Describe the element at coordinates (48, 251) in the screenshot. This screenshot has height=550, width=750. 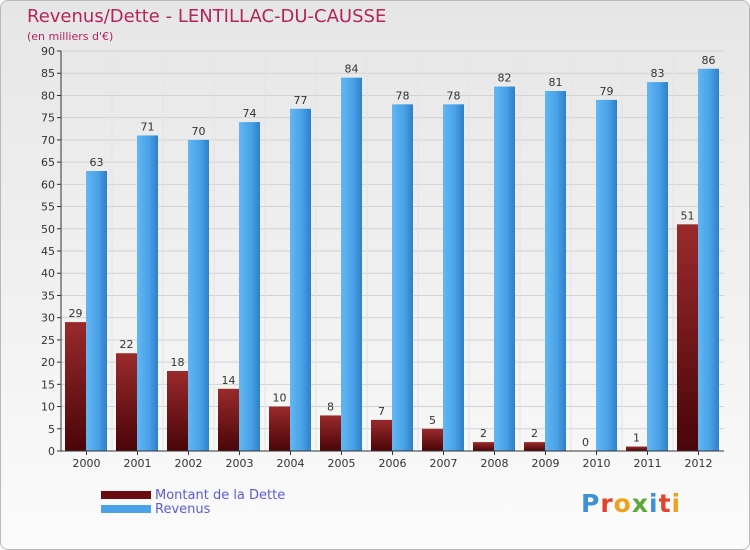
I see `y-tick-label: 45` at that location.